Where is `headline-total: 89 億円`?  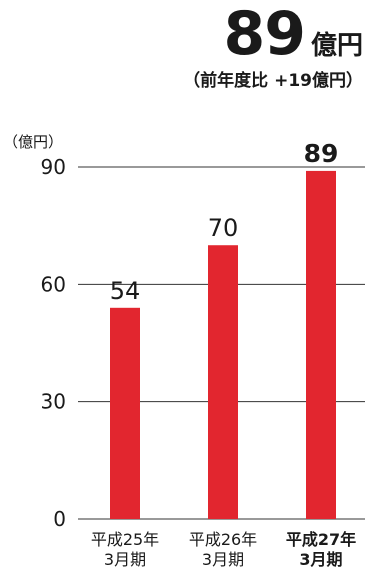
headline-total: 89 億円 is located at coordinates (293, 34).